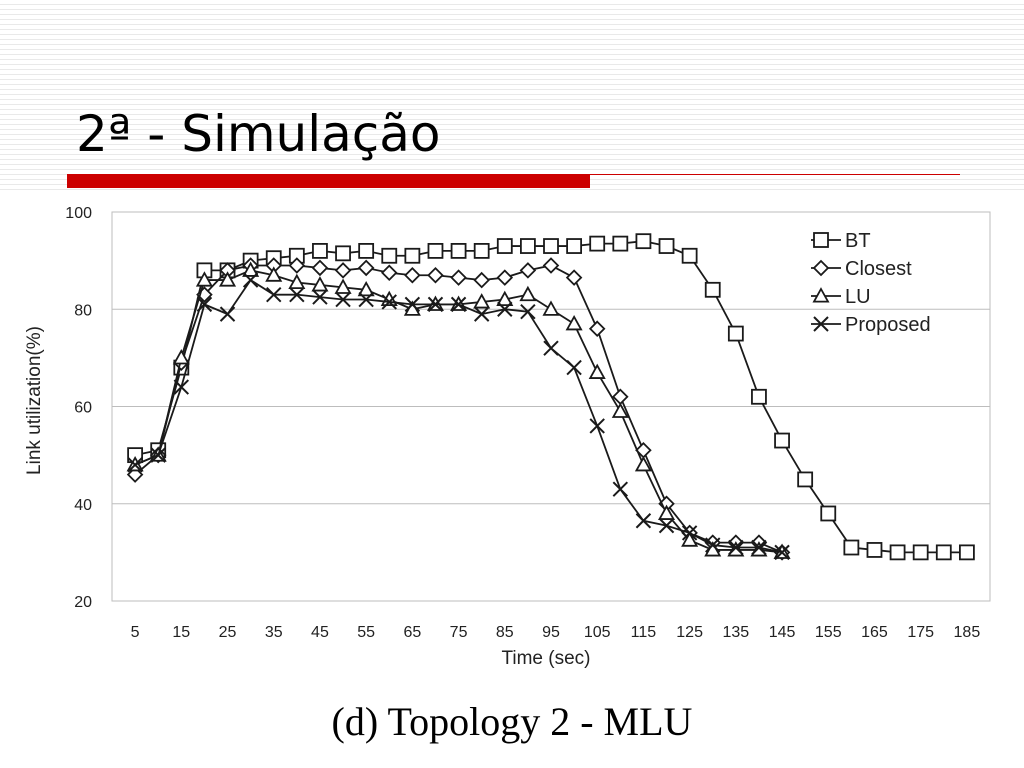 This screenshot has width=1024, height=768. I want to click on x-tick-label: 35, so click(274, 632).